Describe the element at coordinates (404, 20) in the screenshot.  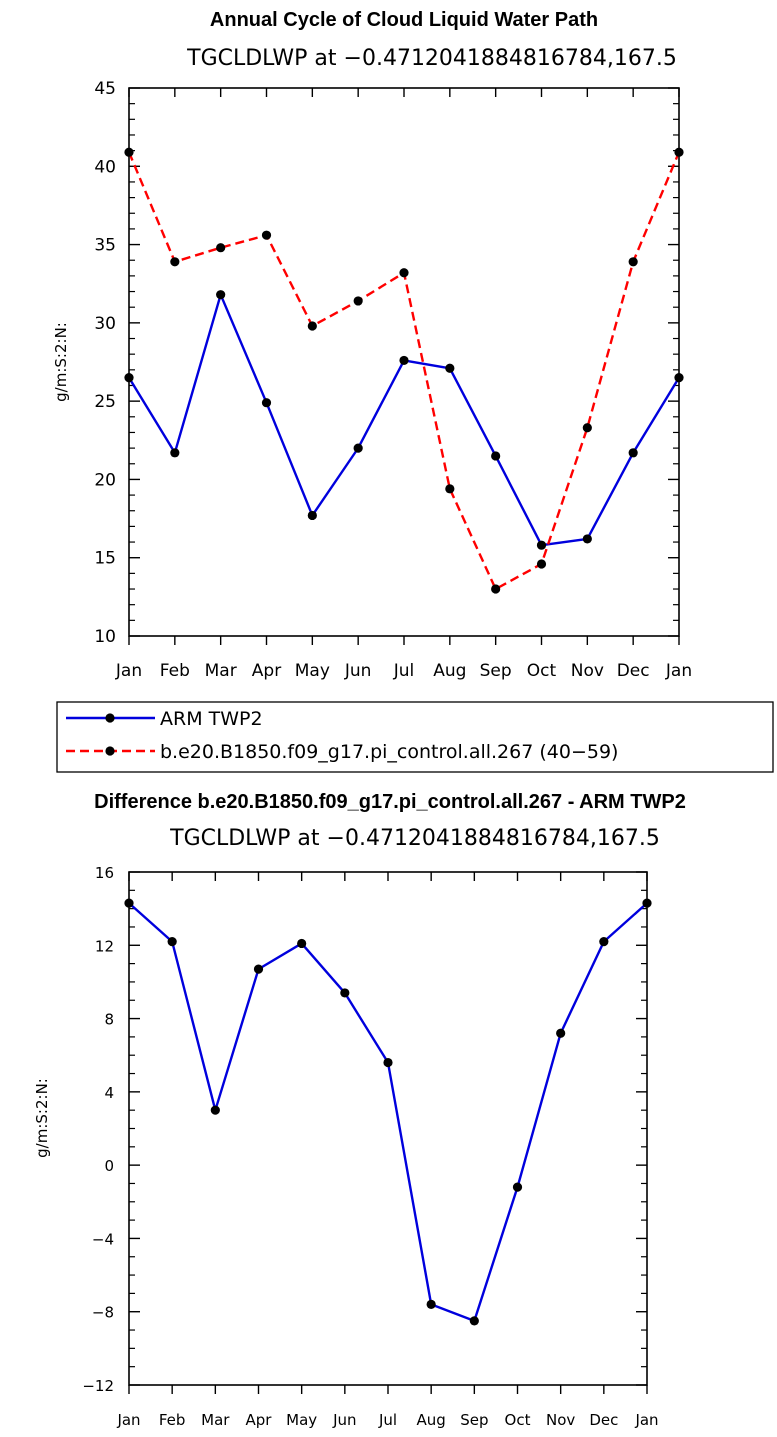
I see `chart1-title: Annual Cycle of Cloud Liquid Water Path` at that location.